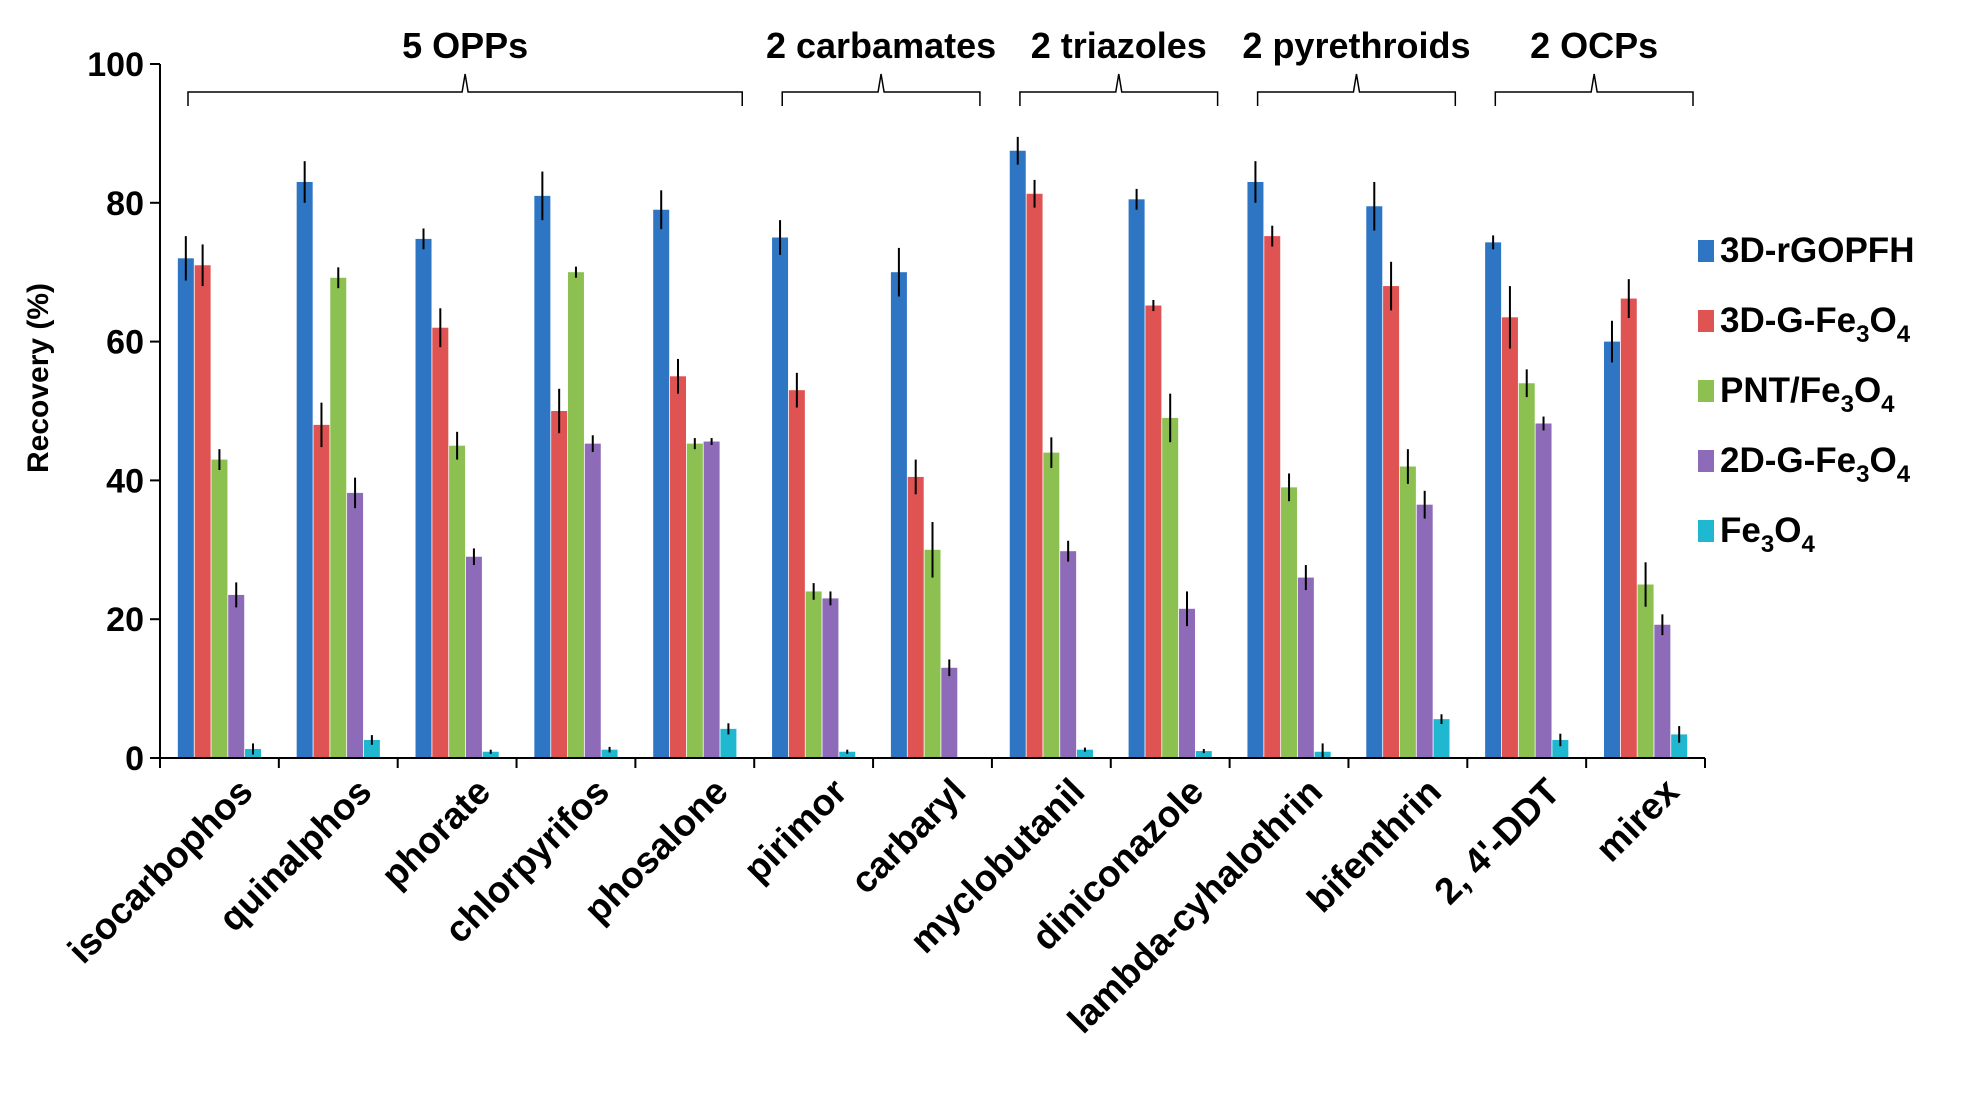 Image resolution: width=1970 pixels, height=1111 pixels. I want to click on group-label: 2 carbamates, so click(881, 45).